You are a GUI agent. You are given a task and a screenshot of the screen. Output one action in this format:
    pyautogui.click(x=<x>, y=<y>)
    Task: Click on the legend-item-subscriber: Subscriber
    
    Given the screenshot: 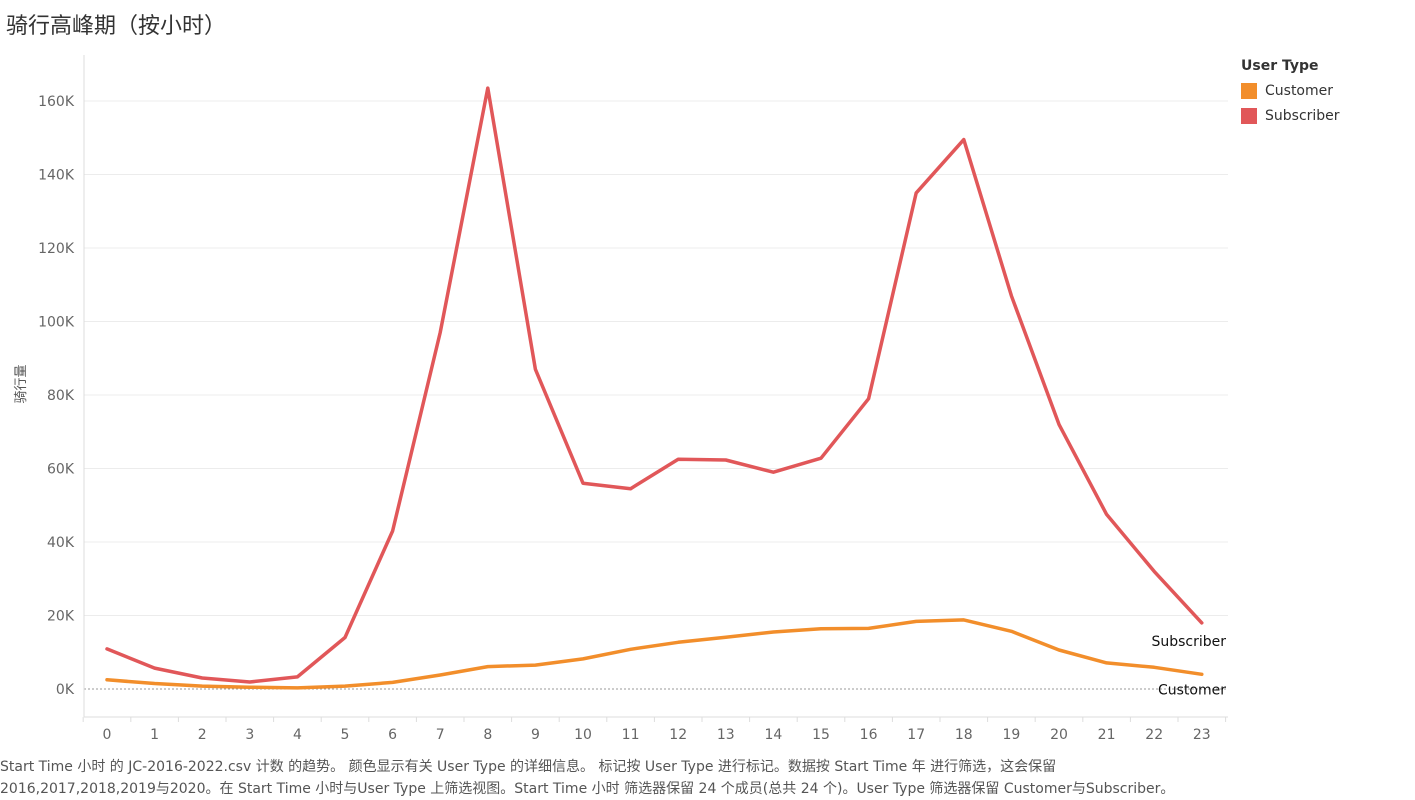 What is the action you would take?
    pyautogui.click(x=1290, y=115)
    